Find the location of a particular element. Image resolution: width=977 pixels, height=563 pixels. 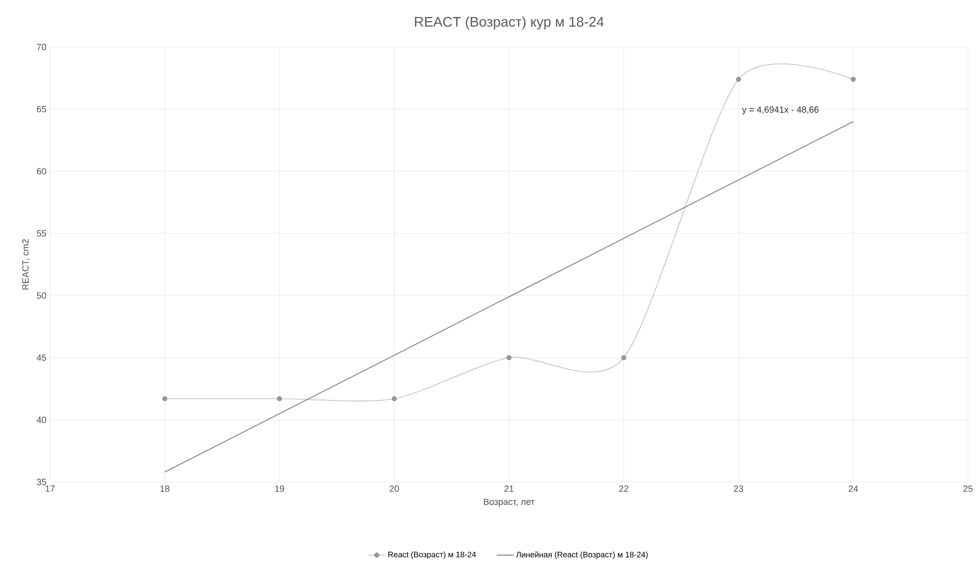

x-tick-label: 22 is located at coordinates (623, 489).